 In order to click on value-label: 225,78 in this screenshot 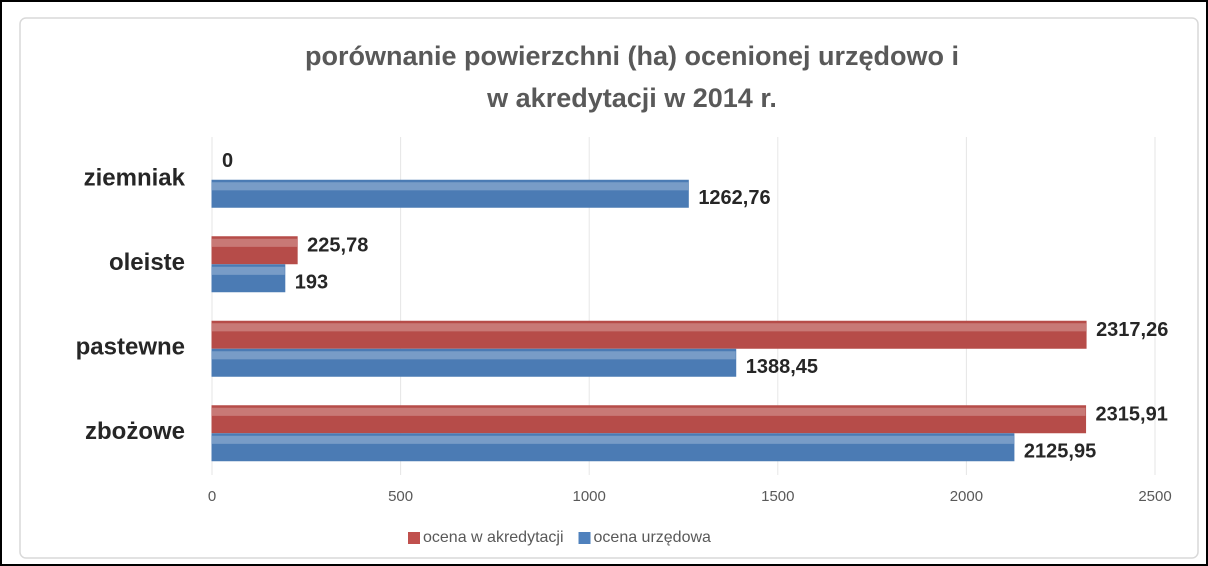, I will do `click(337, 246)`.